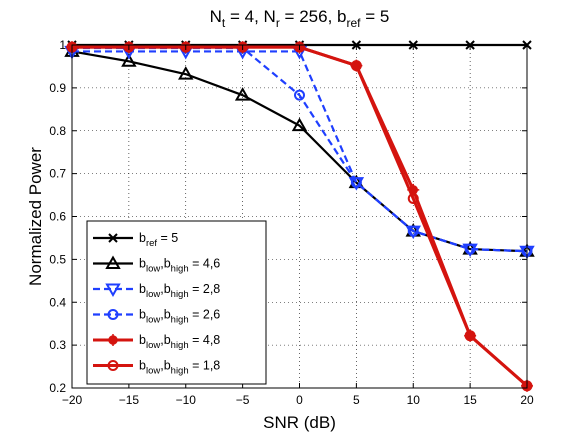  What do you see at coordinates (224, 23) in the screenshot?
I see `title-subscript: t` at bounding box center [224, 23].